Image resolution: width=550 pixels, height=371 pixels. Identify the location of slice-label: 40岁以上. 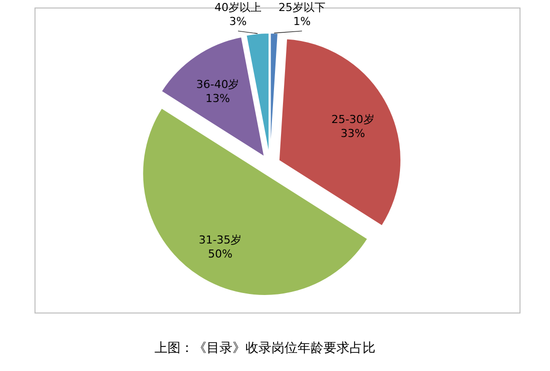
(238, 7).